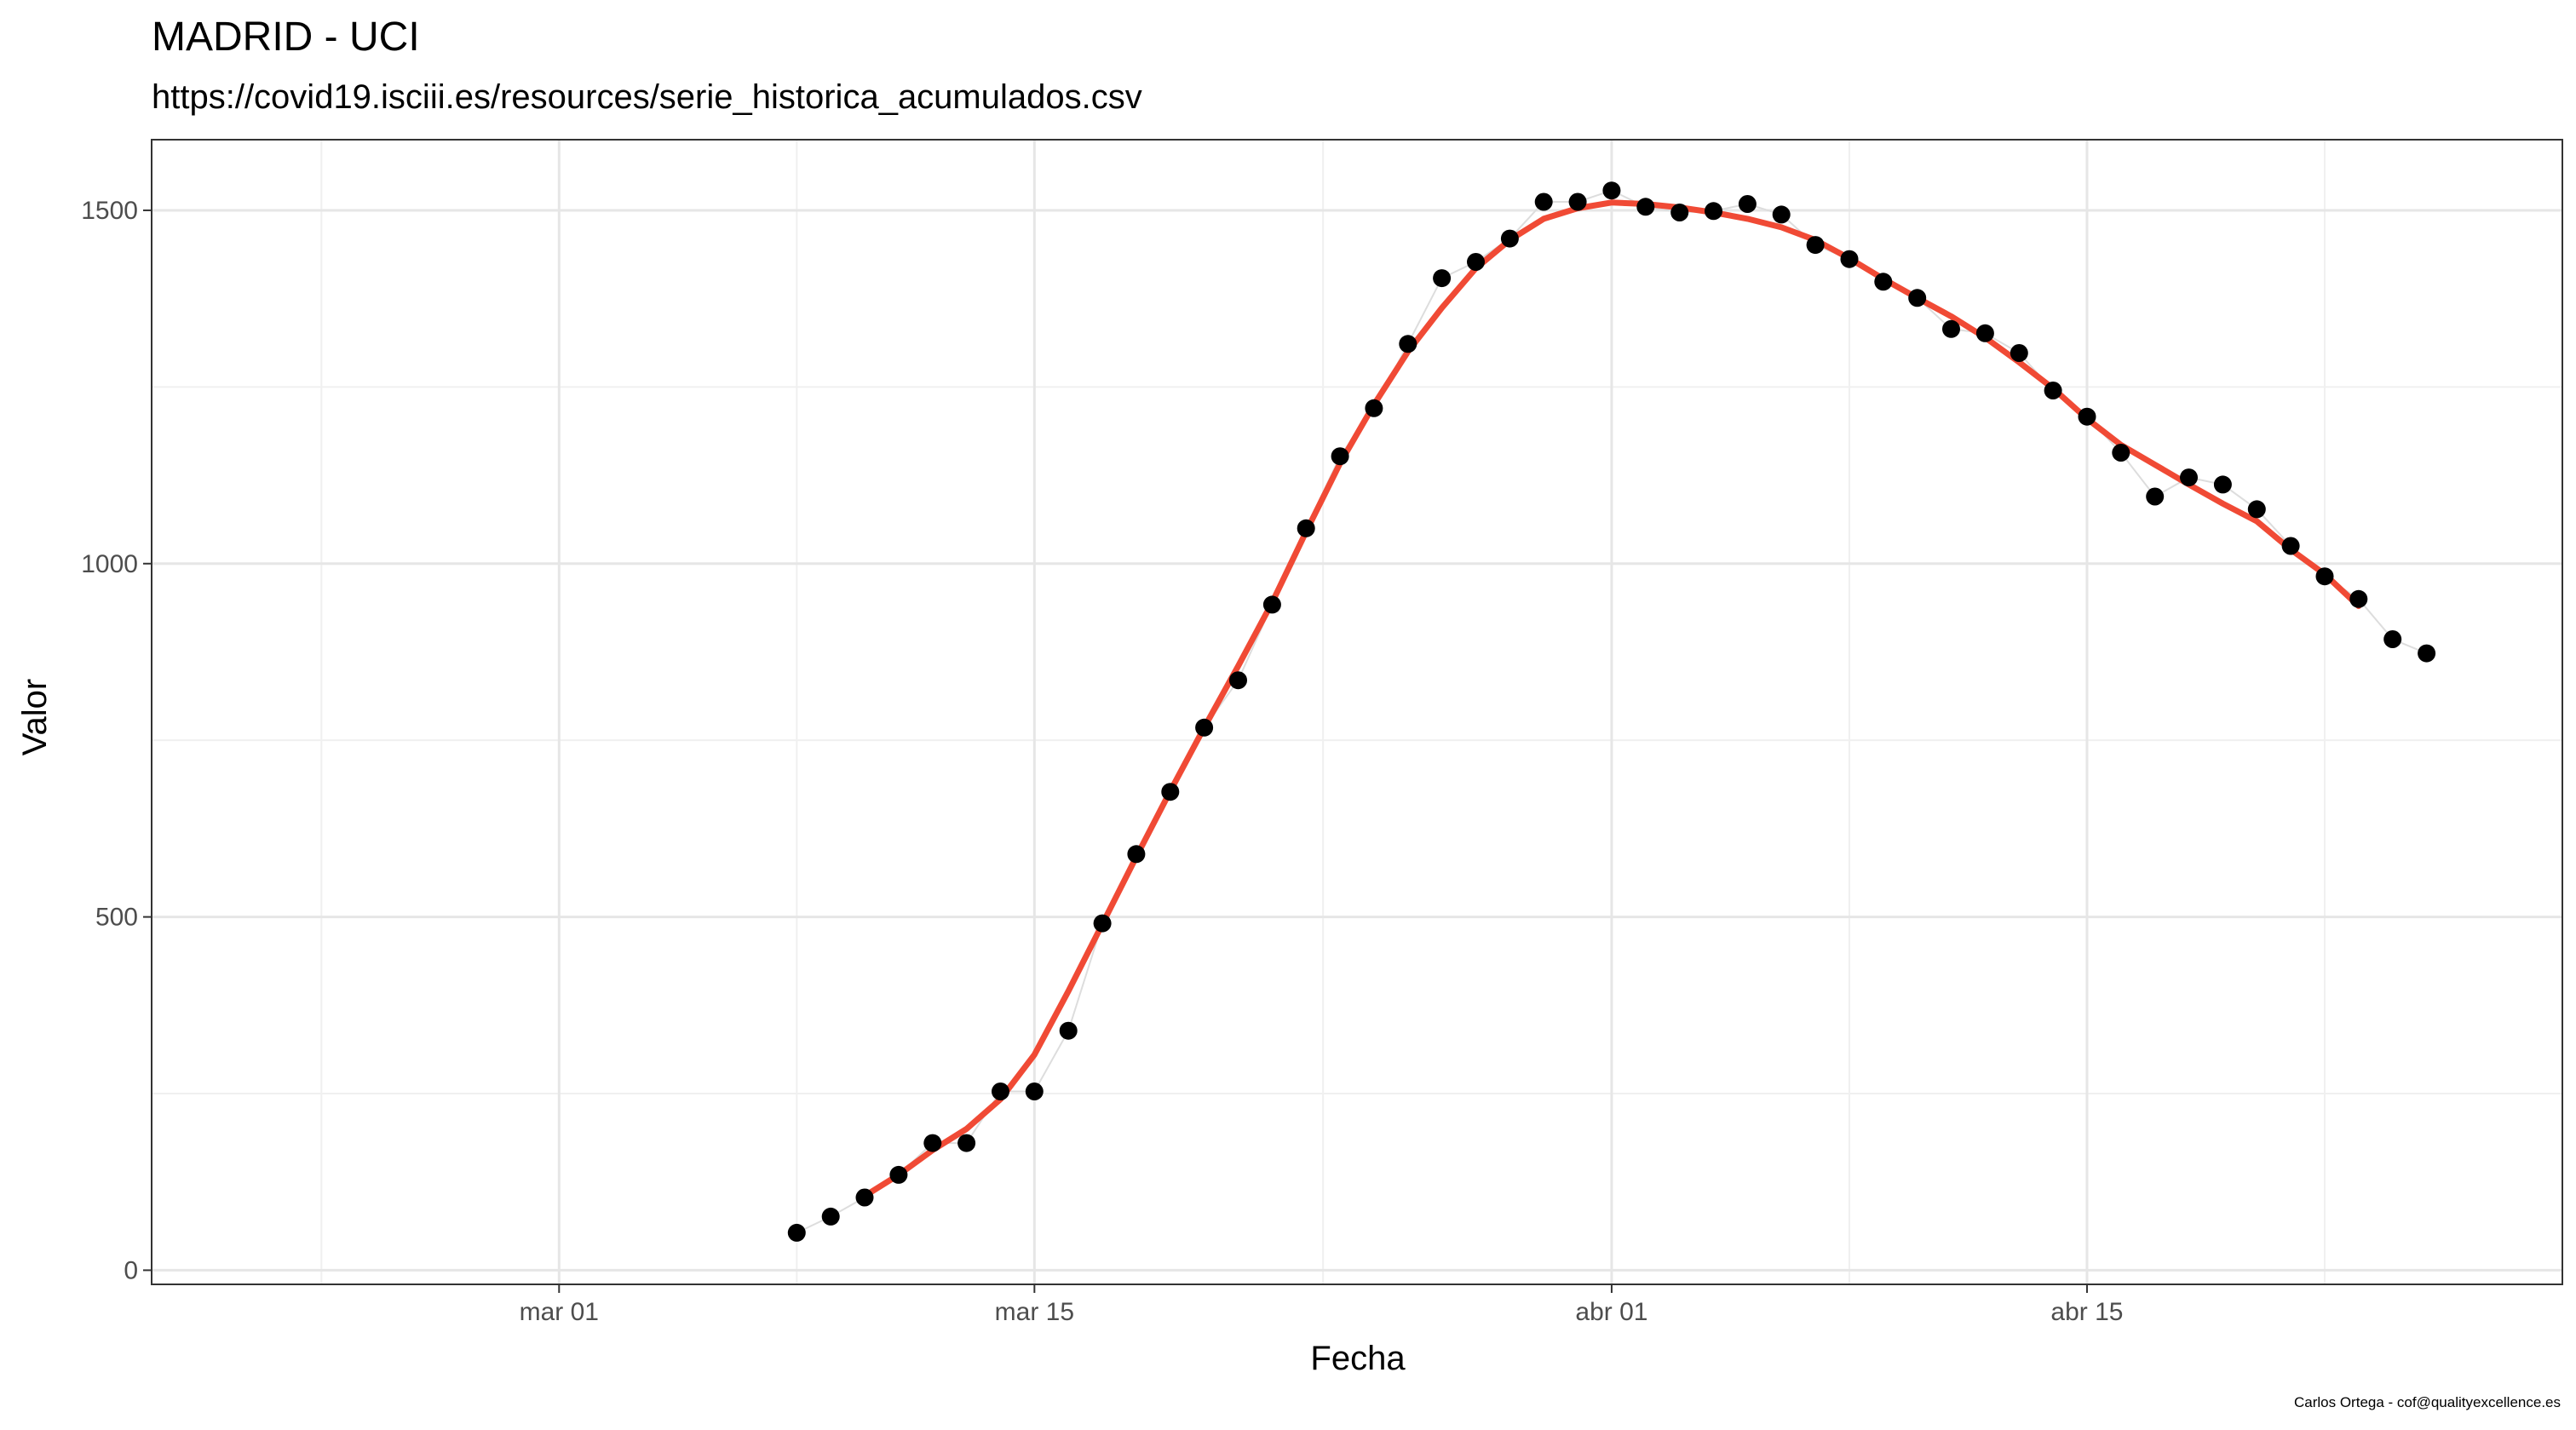  Describe the element at coordinates (109, 564) in the screenshot. I see `y-tick-label: 1000` at that location.